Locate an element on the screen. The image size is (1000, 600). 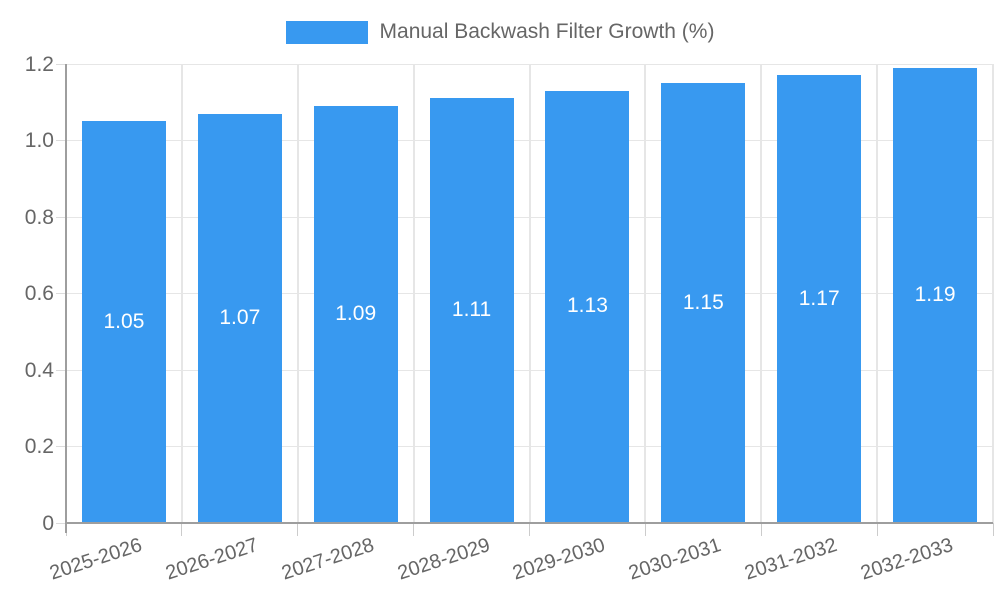
y-axis-tick-label: 1.2 is located at coordinates (39, 64).